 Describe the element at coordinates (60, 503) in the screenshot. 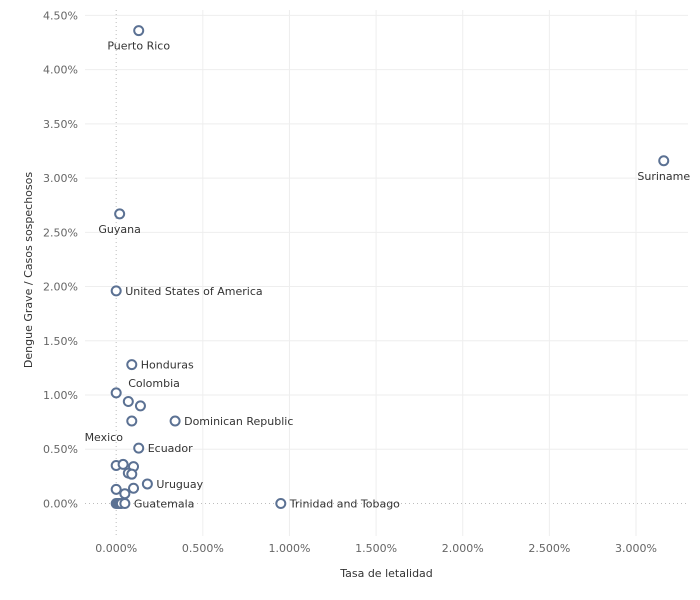

I see `y-tick-label: 0.00%` at that location.